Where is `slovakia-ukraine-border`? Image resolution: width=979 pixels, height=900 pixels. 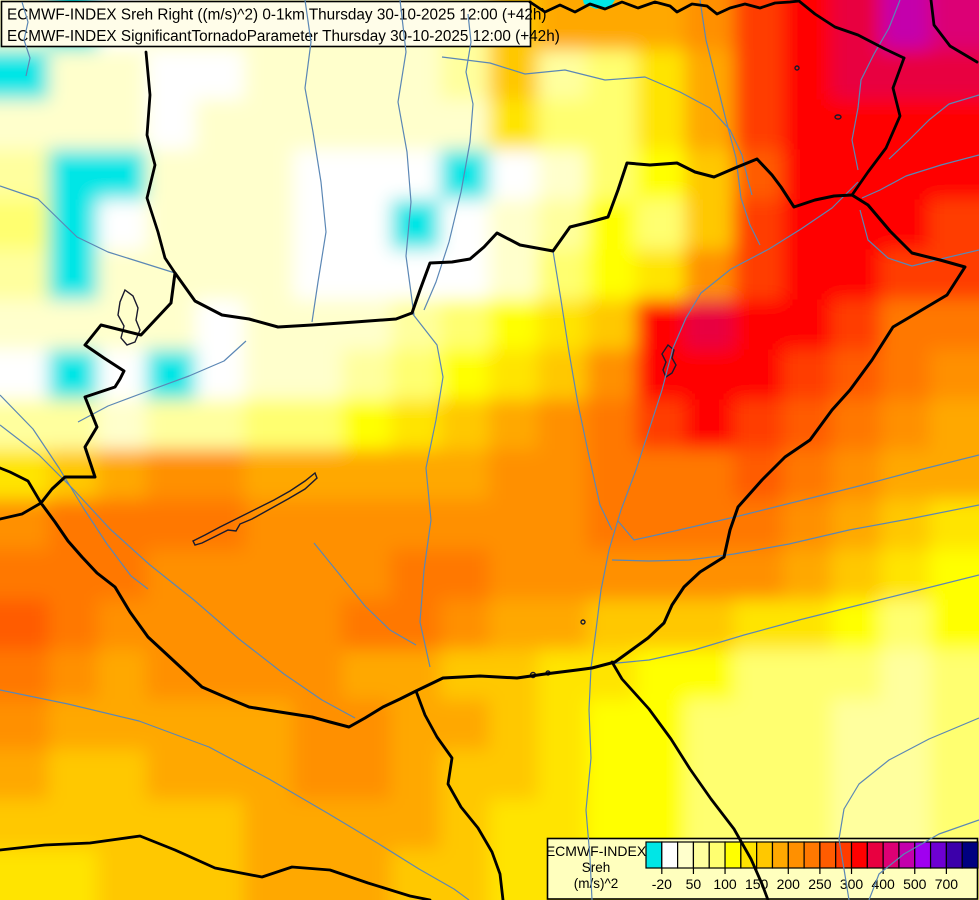
slovakia-ukraine-border is located at coordinates (878, 126).